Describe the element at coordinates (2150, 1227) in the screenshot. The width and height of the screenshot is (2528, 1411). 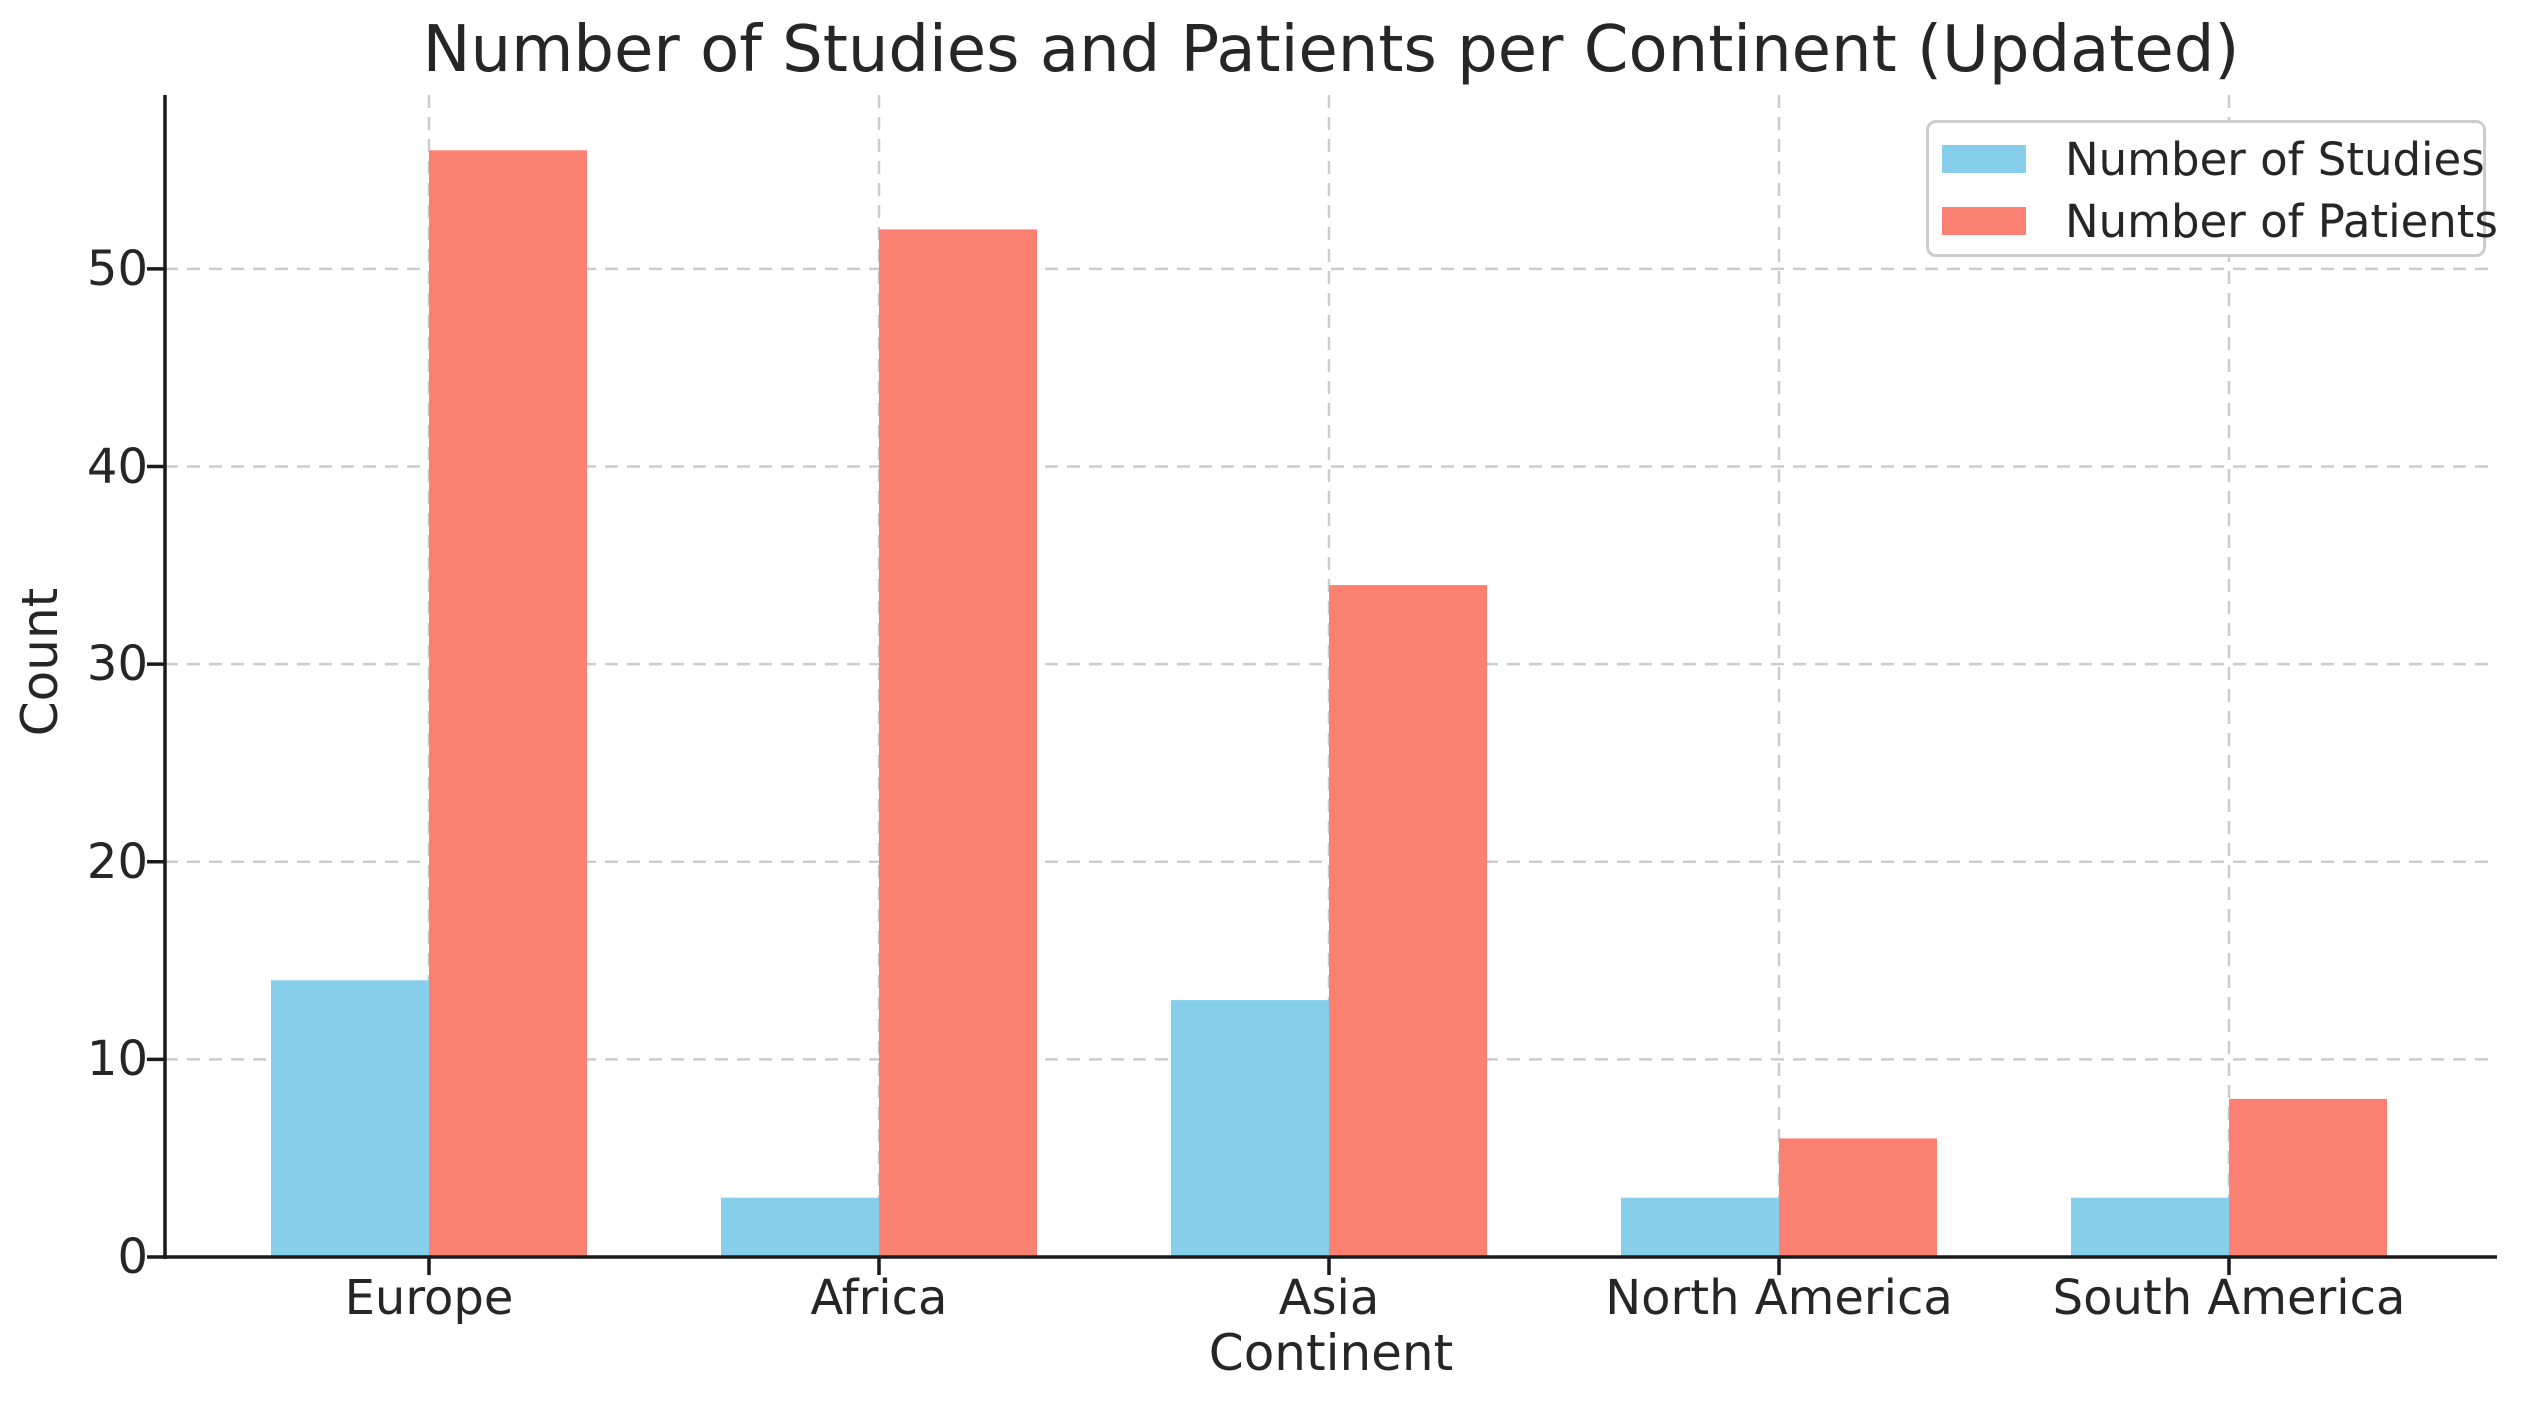
I see `bar-number-of-studies-south-america` at that location.